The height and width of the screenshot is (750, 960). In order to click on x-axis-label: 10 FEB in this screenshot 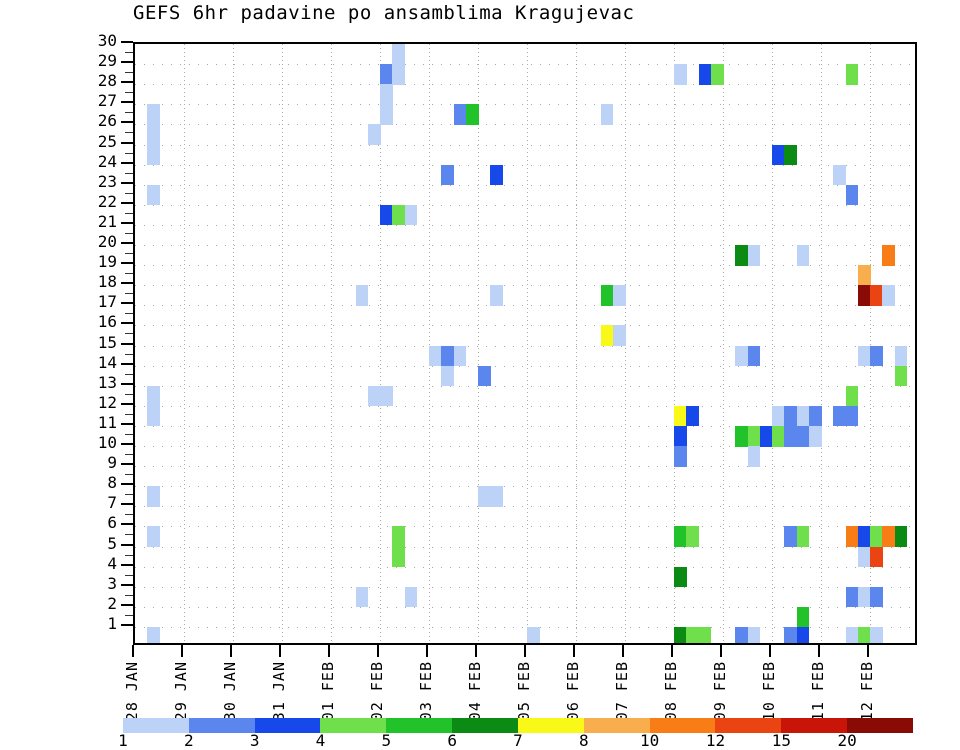, I will do `click(769, 691)`.